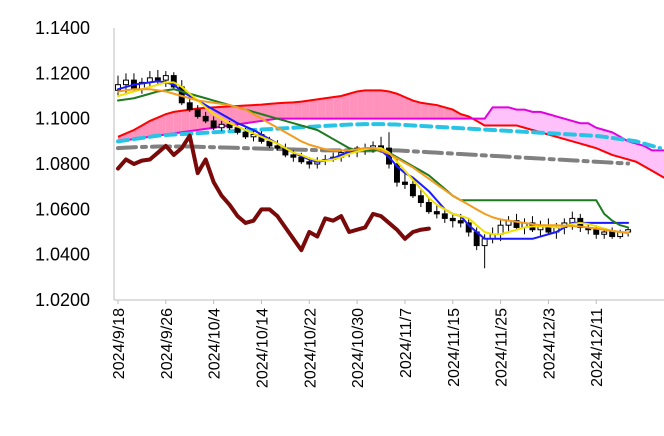 Image resolution: width=664 pixels, height=436 pixels. What do you see at coordinates (502, 347) in the screenshot?
I see `x-tick-label: 2024/11/25` at bounding box center [502, 347].